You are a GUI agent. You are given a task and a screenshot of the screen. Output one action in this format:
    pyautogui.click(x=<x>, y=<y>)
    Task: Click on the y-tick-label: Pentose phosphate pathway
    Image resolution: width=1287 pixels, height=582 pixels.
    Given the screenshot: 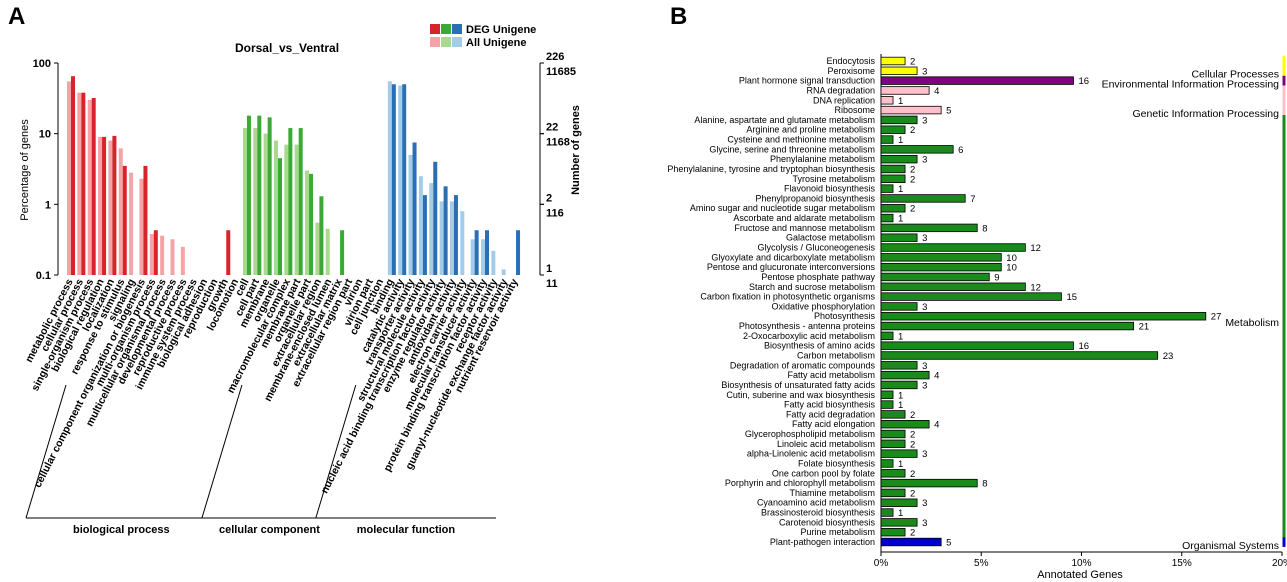 What is the action you would take?
    pyautogui.click(x=818, y=277)
    